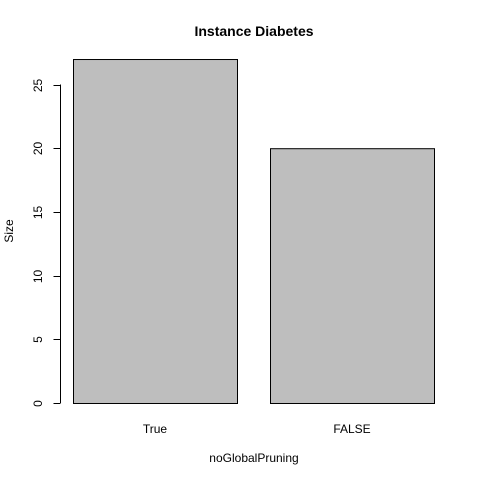  Describe the element at coordinates (38, 277) in the screenshot. I see `y-tick-label-10: 10` at that location.